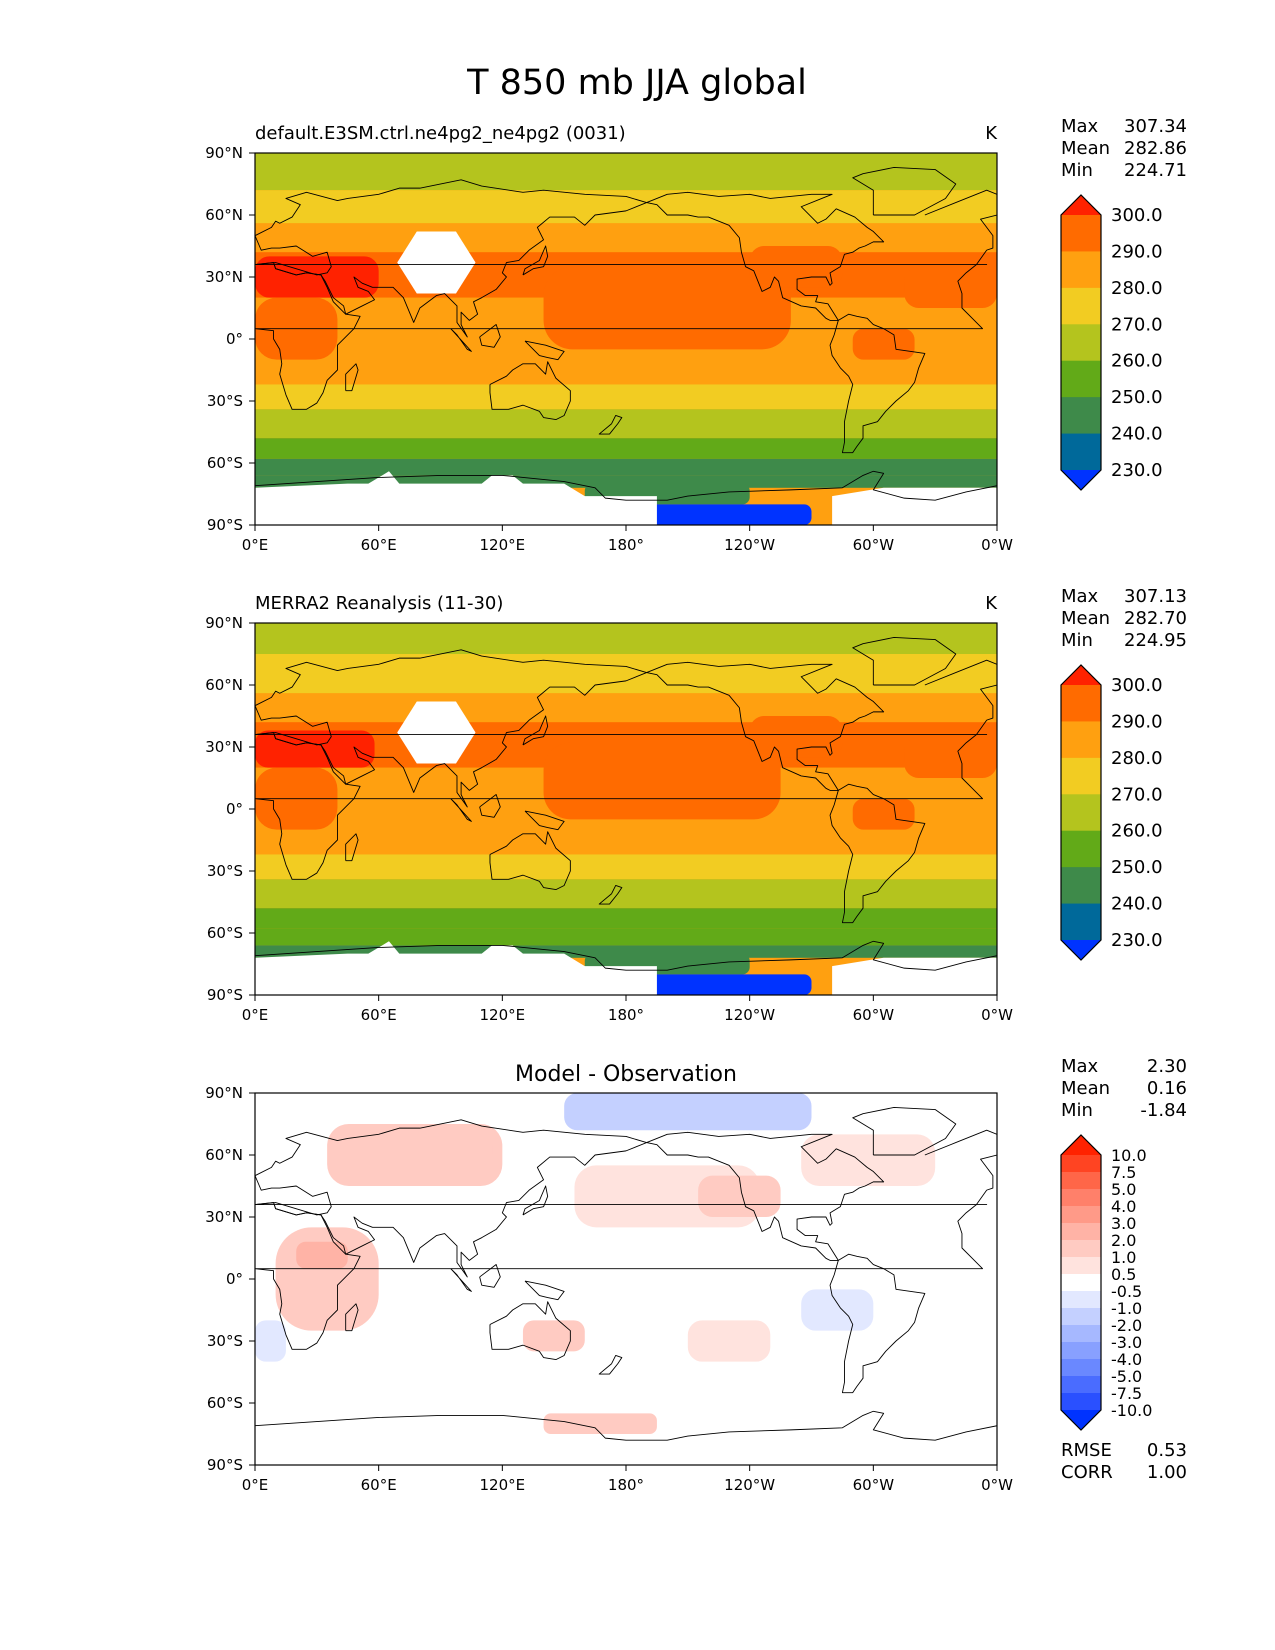  What do you see at coordinates (1086, 1450) in the screenshot?
I see `metric-label: RMSE` at bounding box center [1086, 1450].